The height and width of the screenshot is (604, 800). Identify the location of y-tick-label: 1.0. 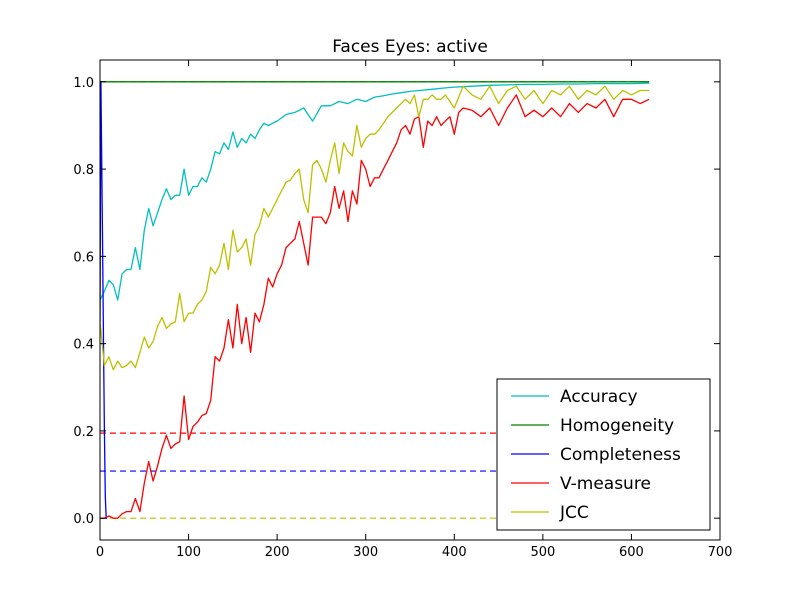
(83, 83).